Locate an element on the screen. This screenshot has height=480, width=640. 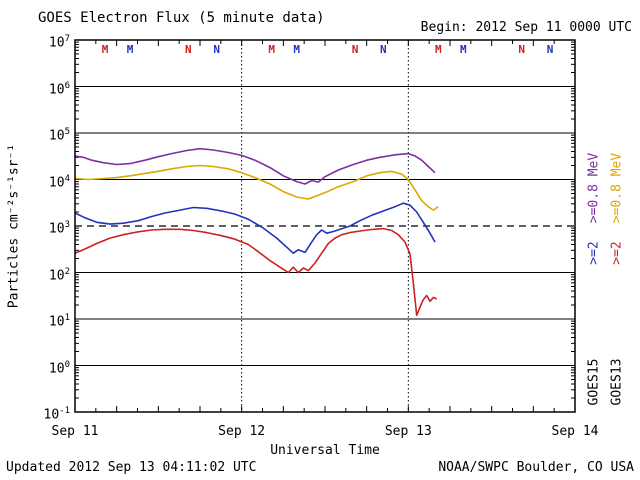
y-tick-label: 10⁶ is located at coordinates (59, 88).